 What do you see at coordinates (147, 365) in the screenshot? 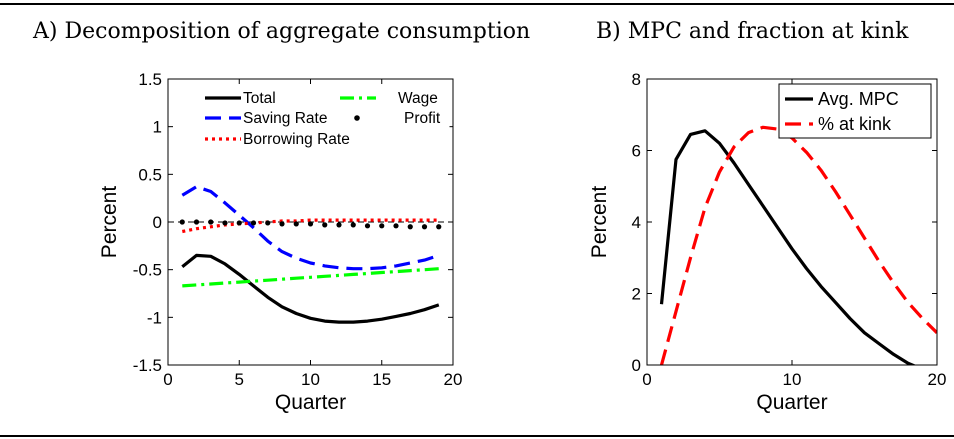
I see `y-tick-label: -1.5` at bounding box center [147, 365].